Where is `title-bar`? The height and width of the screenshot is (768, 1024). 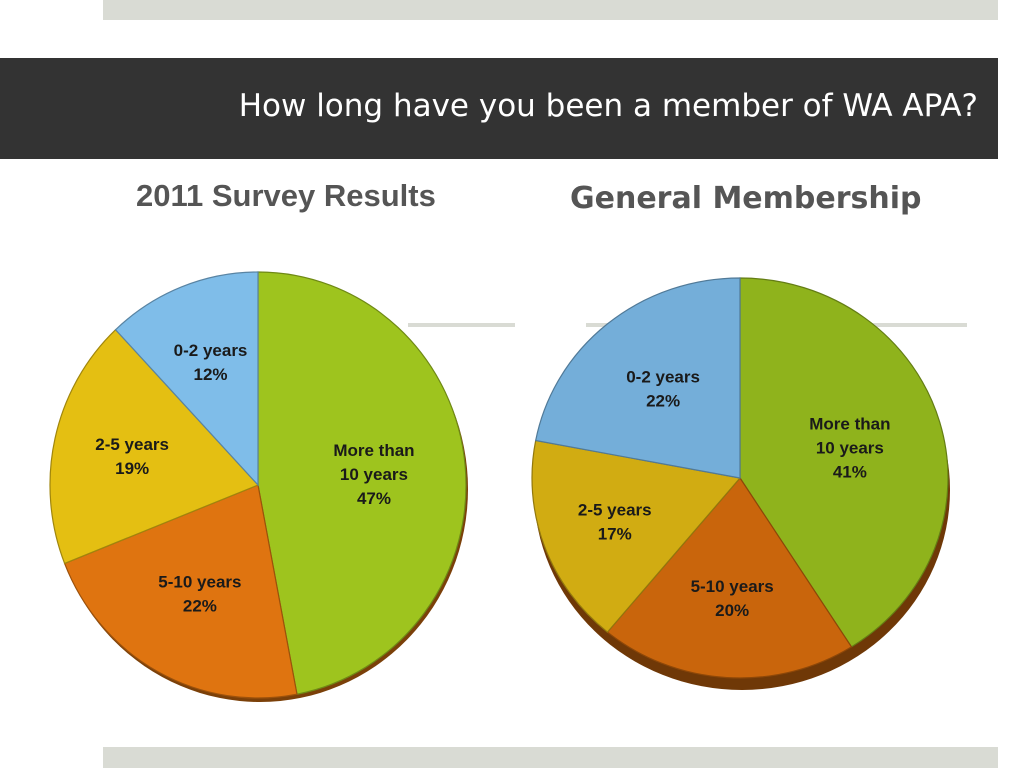 title-bar is located at coordinates (499, 108).